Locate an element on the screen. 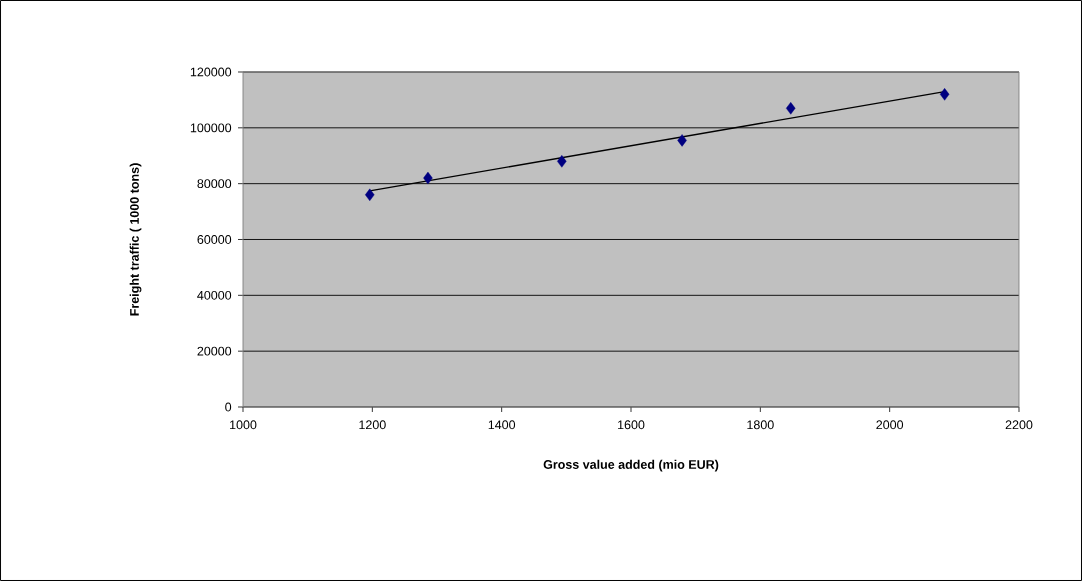  y-tick-label: 80000 is located at coordinates (214, 184).